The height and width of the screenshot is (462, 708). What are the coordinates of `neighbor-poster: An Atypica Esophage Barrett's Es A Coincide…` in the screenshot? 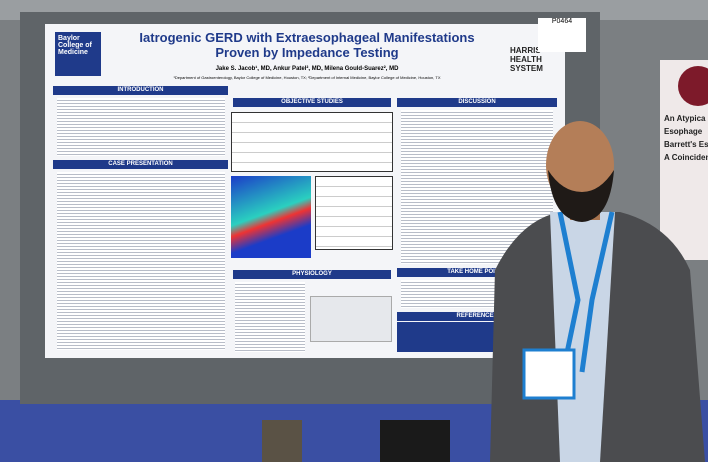 It's located at (684, 160).